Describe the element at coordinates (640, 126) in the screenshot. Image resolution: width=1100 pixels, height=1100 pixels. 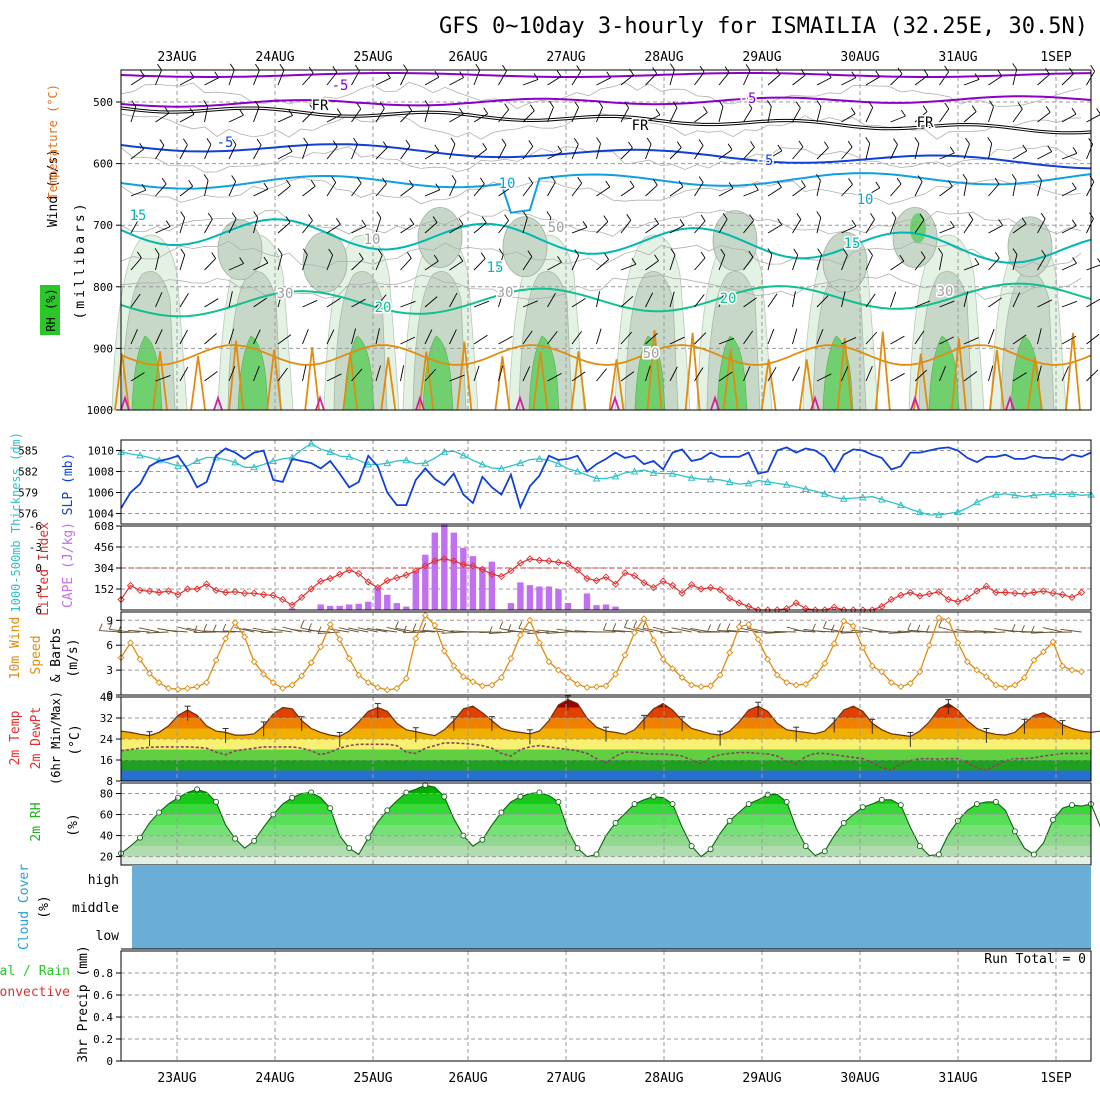
I see `contour-label: FR` at that location.